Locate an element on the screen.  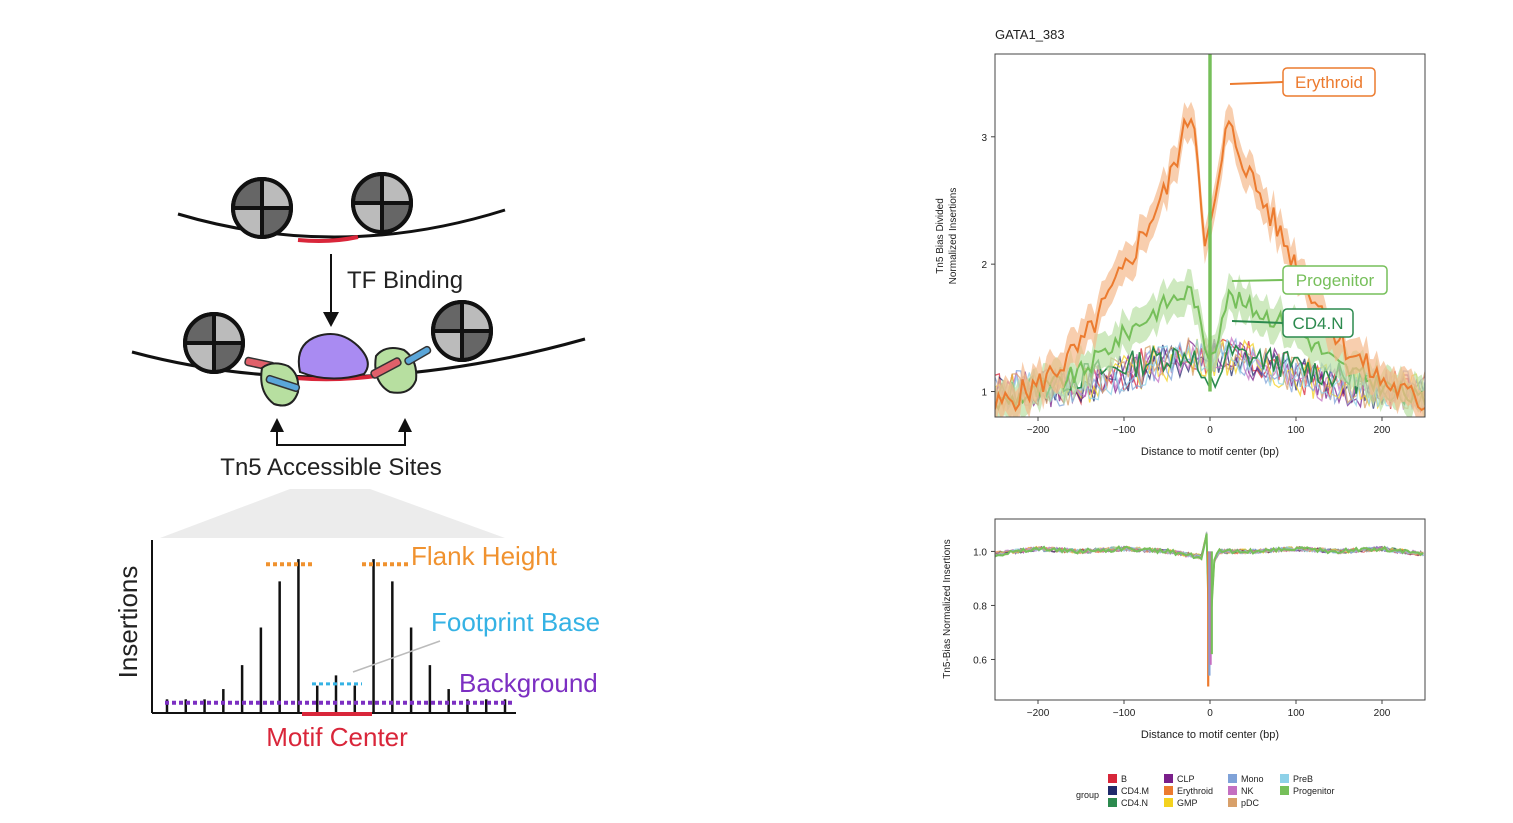
y-tick-label: 2 is located at coordinates (984, 265).